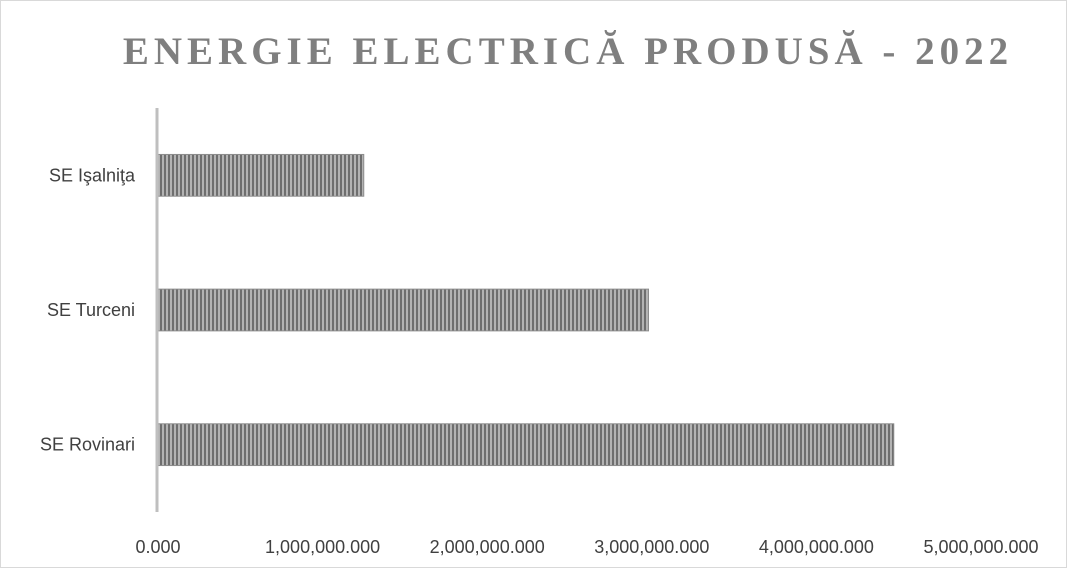 This screenshot has height=568, width=1067. Describe the element at coordinates (92, 175) in the screenshot. I see `category-label: SE Işalniţa` at that location.